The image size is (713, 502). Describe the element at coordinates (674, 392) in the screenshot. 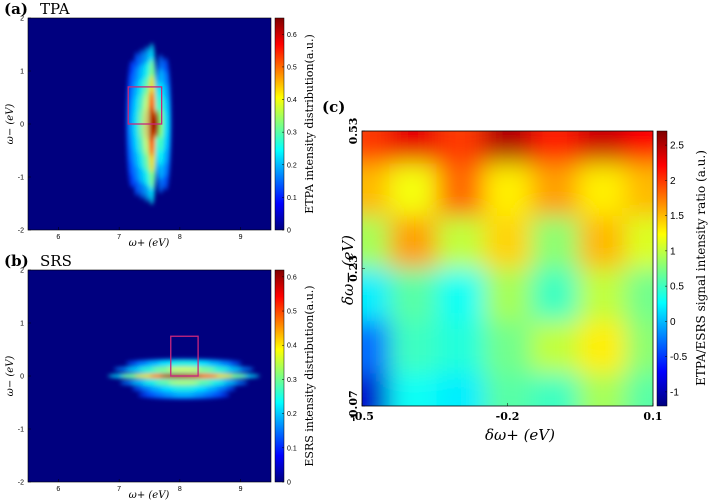

I see `colorbar-tick-label: -1` at that location.